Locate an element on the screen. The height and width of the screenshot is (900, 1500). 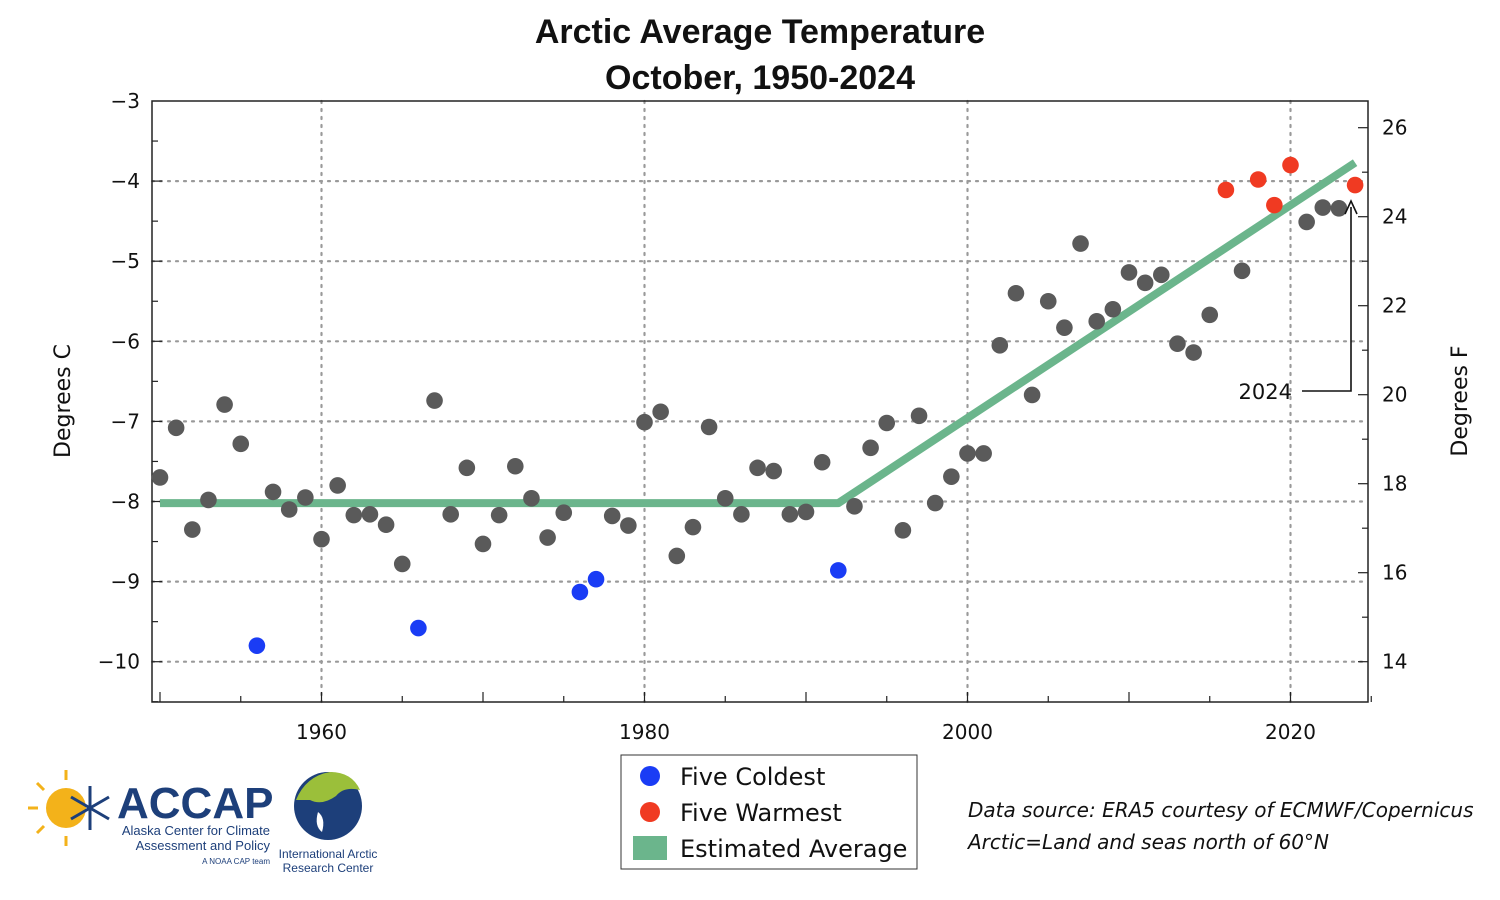
y-tick-label-right: 26 is located at coordinates (1394, 128).